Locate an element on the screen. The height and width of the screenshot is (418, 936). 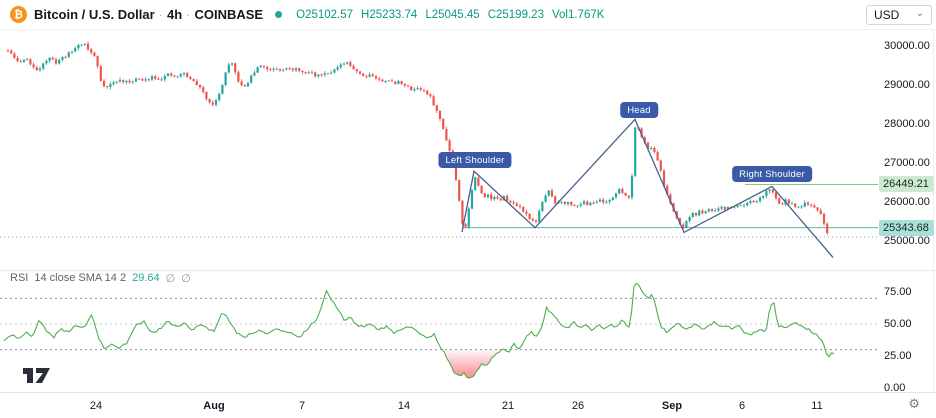
symbol-title: Bitcoin / U.S. Dollar · 4h · COINBASE is located at coordinates (148, 14).